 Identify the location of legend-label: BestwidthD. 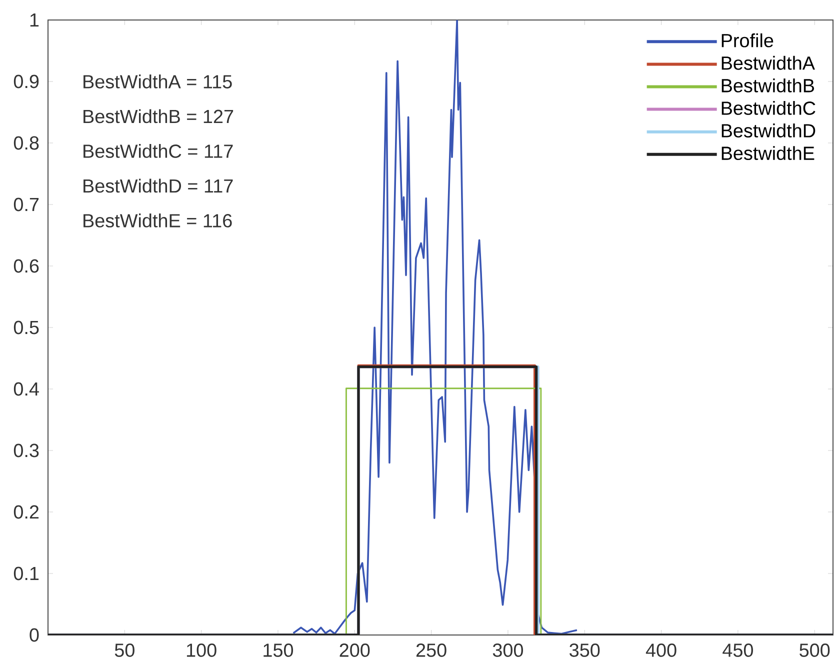
(769, 131).